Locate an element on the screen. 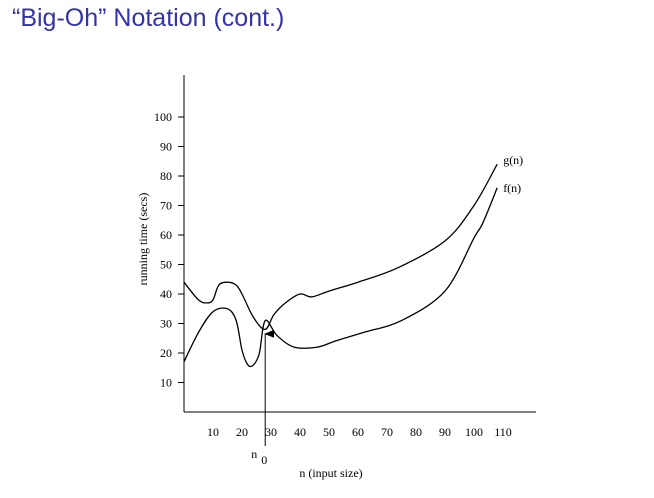 The image size is (654, 498). x-tick-label-60: 60 is located at coordinates (358, 432).